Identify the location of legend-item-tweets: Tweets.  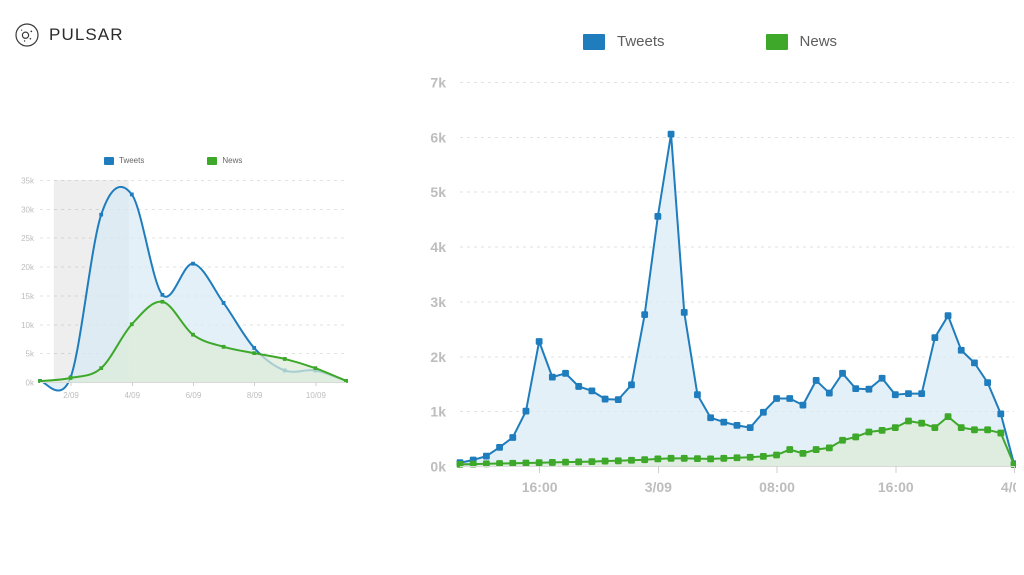
(624, 41).